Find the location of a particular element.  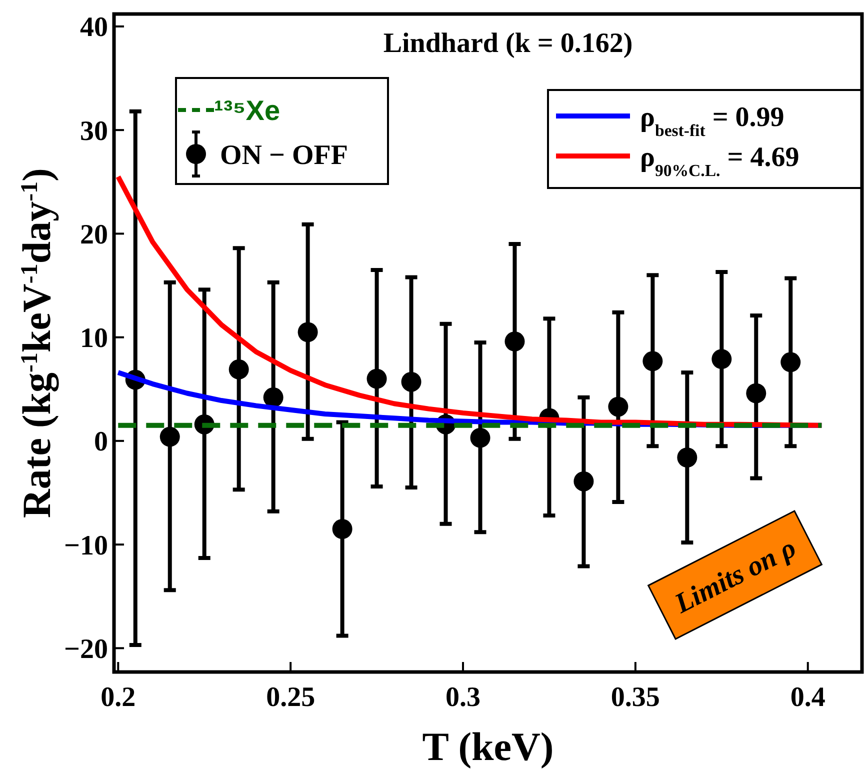

x-tick-label: 0.3 is located at coordinates (463, 697).